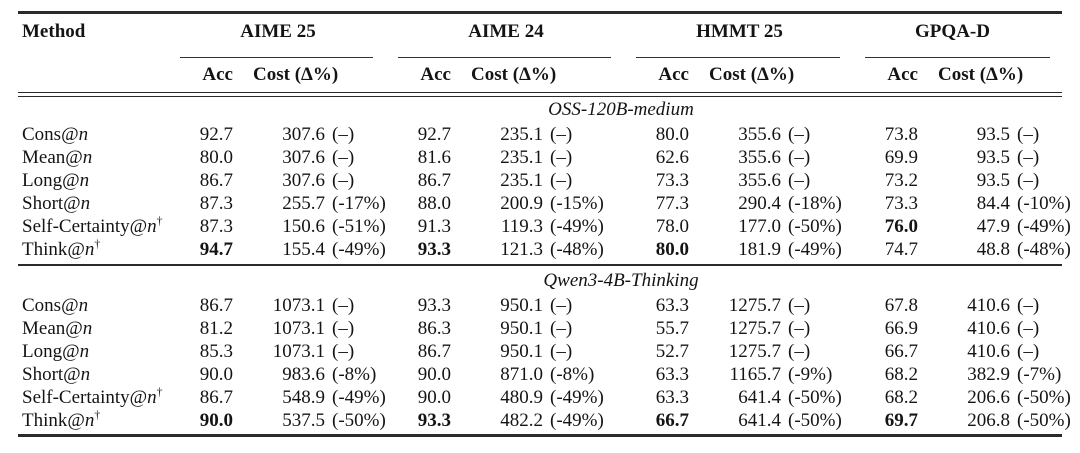 The width and height of the screenshot is (1080, 453). What do you see at coordinates (1044, 203) in the screenshot?
I see `cost-delta: (-10%)` at bounding box center [1044, 203].